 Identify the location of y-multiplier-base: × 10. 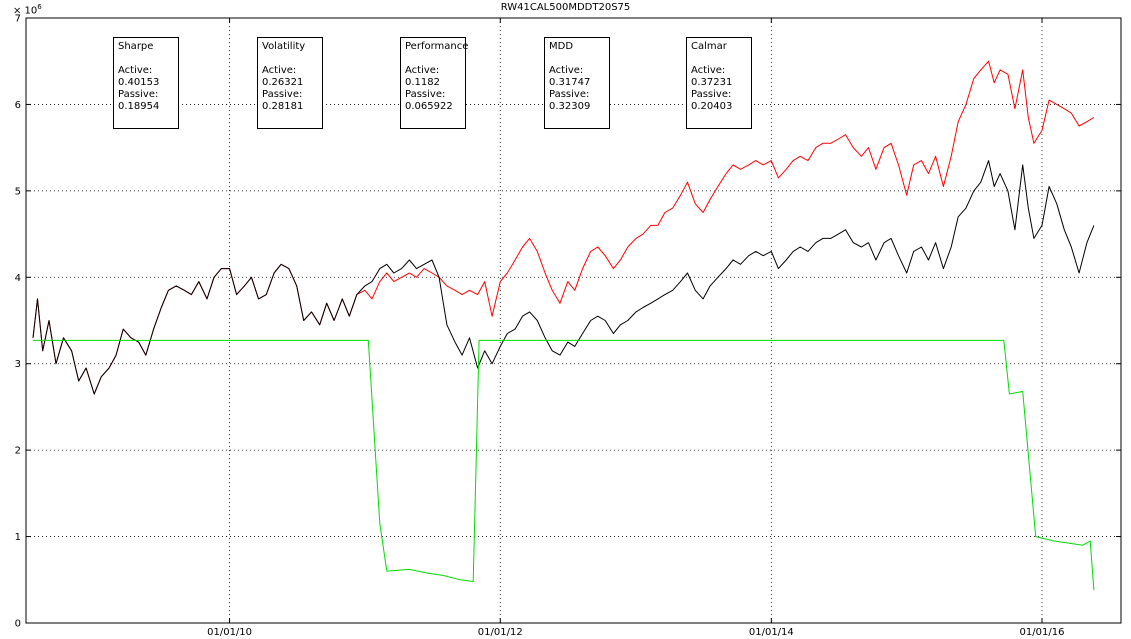
(25, 11).